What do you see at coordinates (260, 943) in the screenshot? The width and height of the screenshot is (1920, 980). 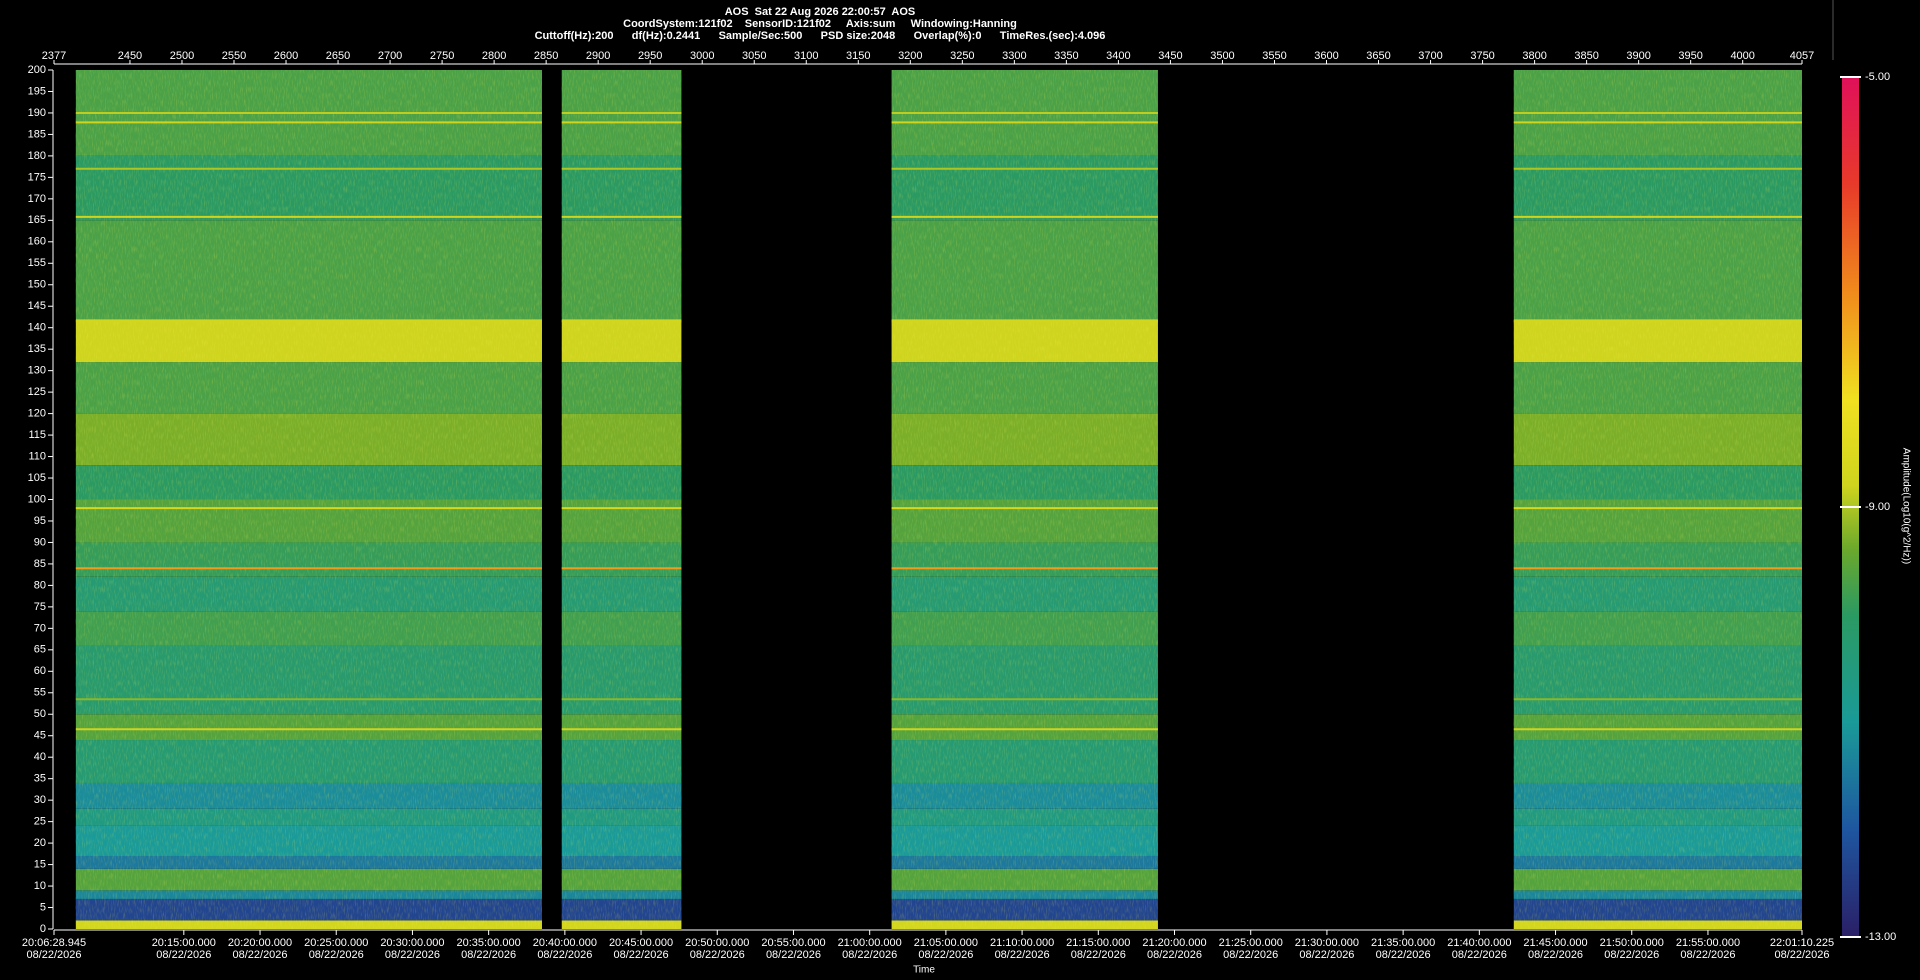 I see `time-tick-label: 20:20:00.000` at bounding box center [260, 943].